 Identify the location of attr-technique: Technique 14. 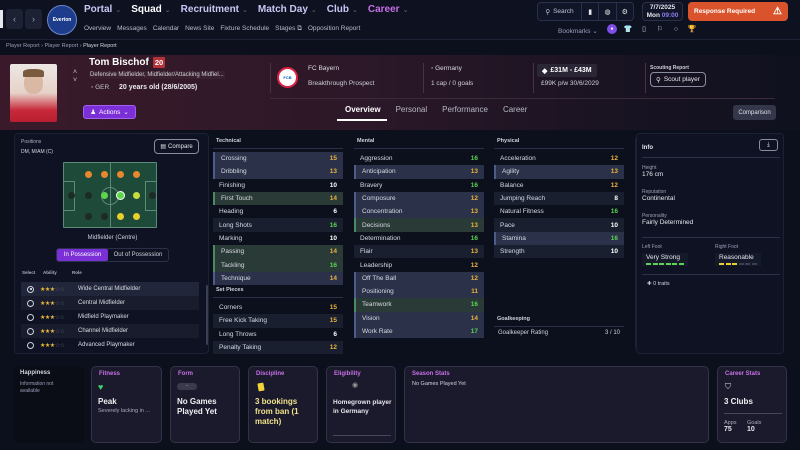
(278, 278).